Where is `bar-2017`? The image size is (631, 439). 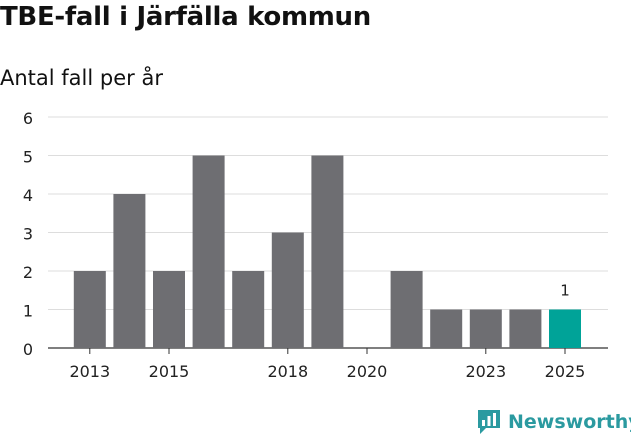 bar-2017 is located at coordinates (248, 309).